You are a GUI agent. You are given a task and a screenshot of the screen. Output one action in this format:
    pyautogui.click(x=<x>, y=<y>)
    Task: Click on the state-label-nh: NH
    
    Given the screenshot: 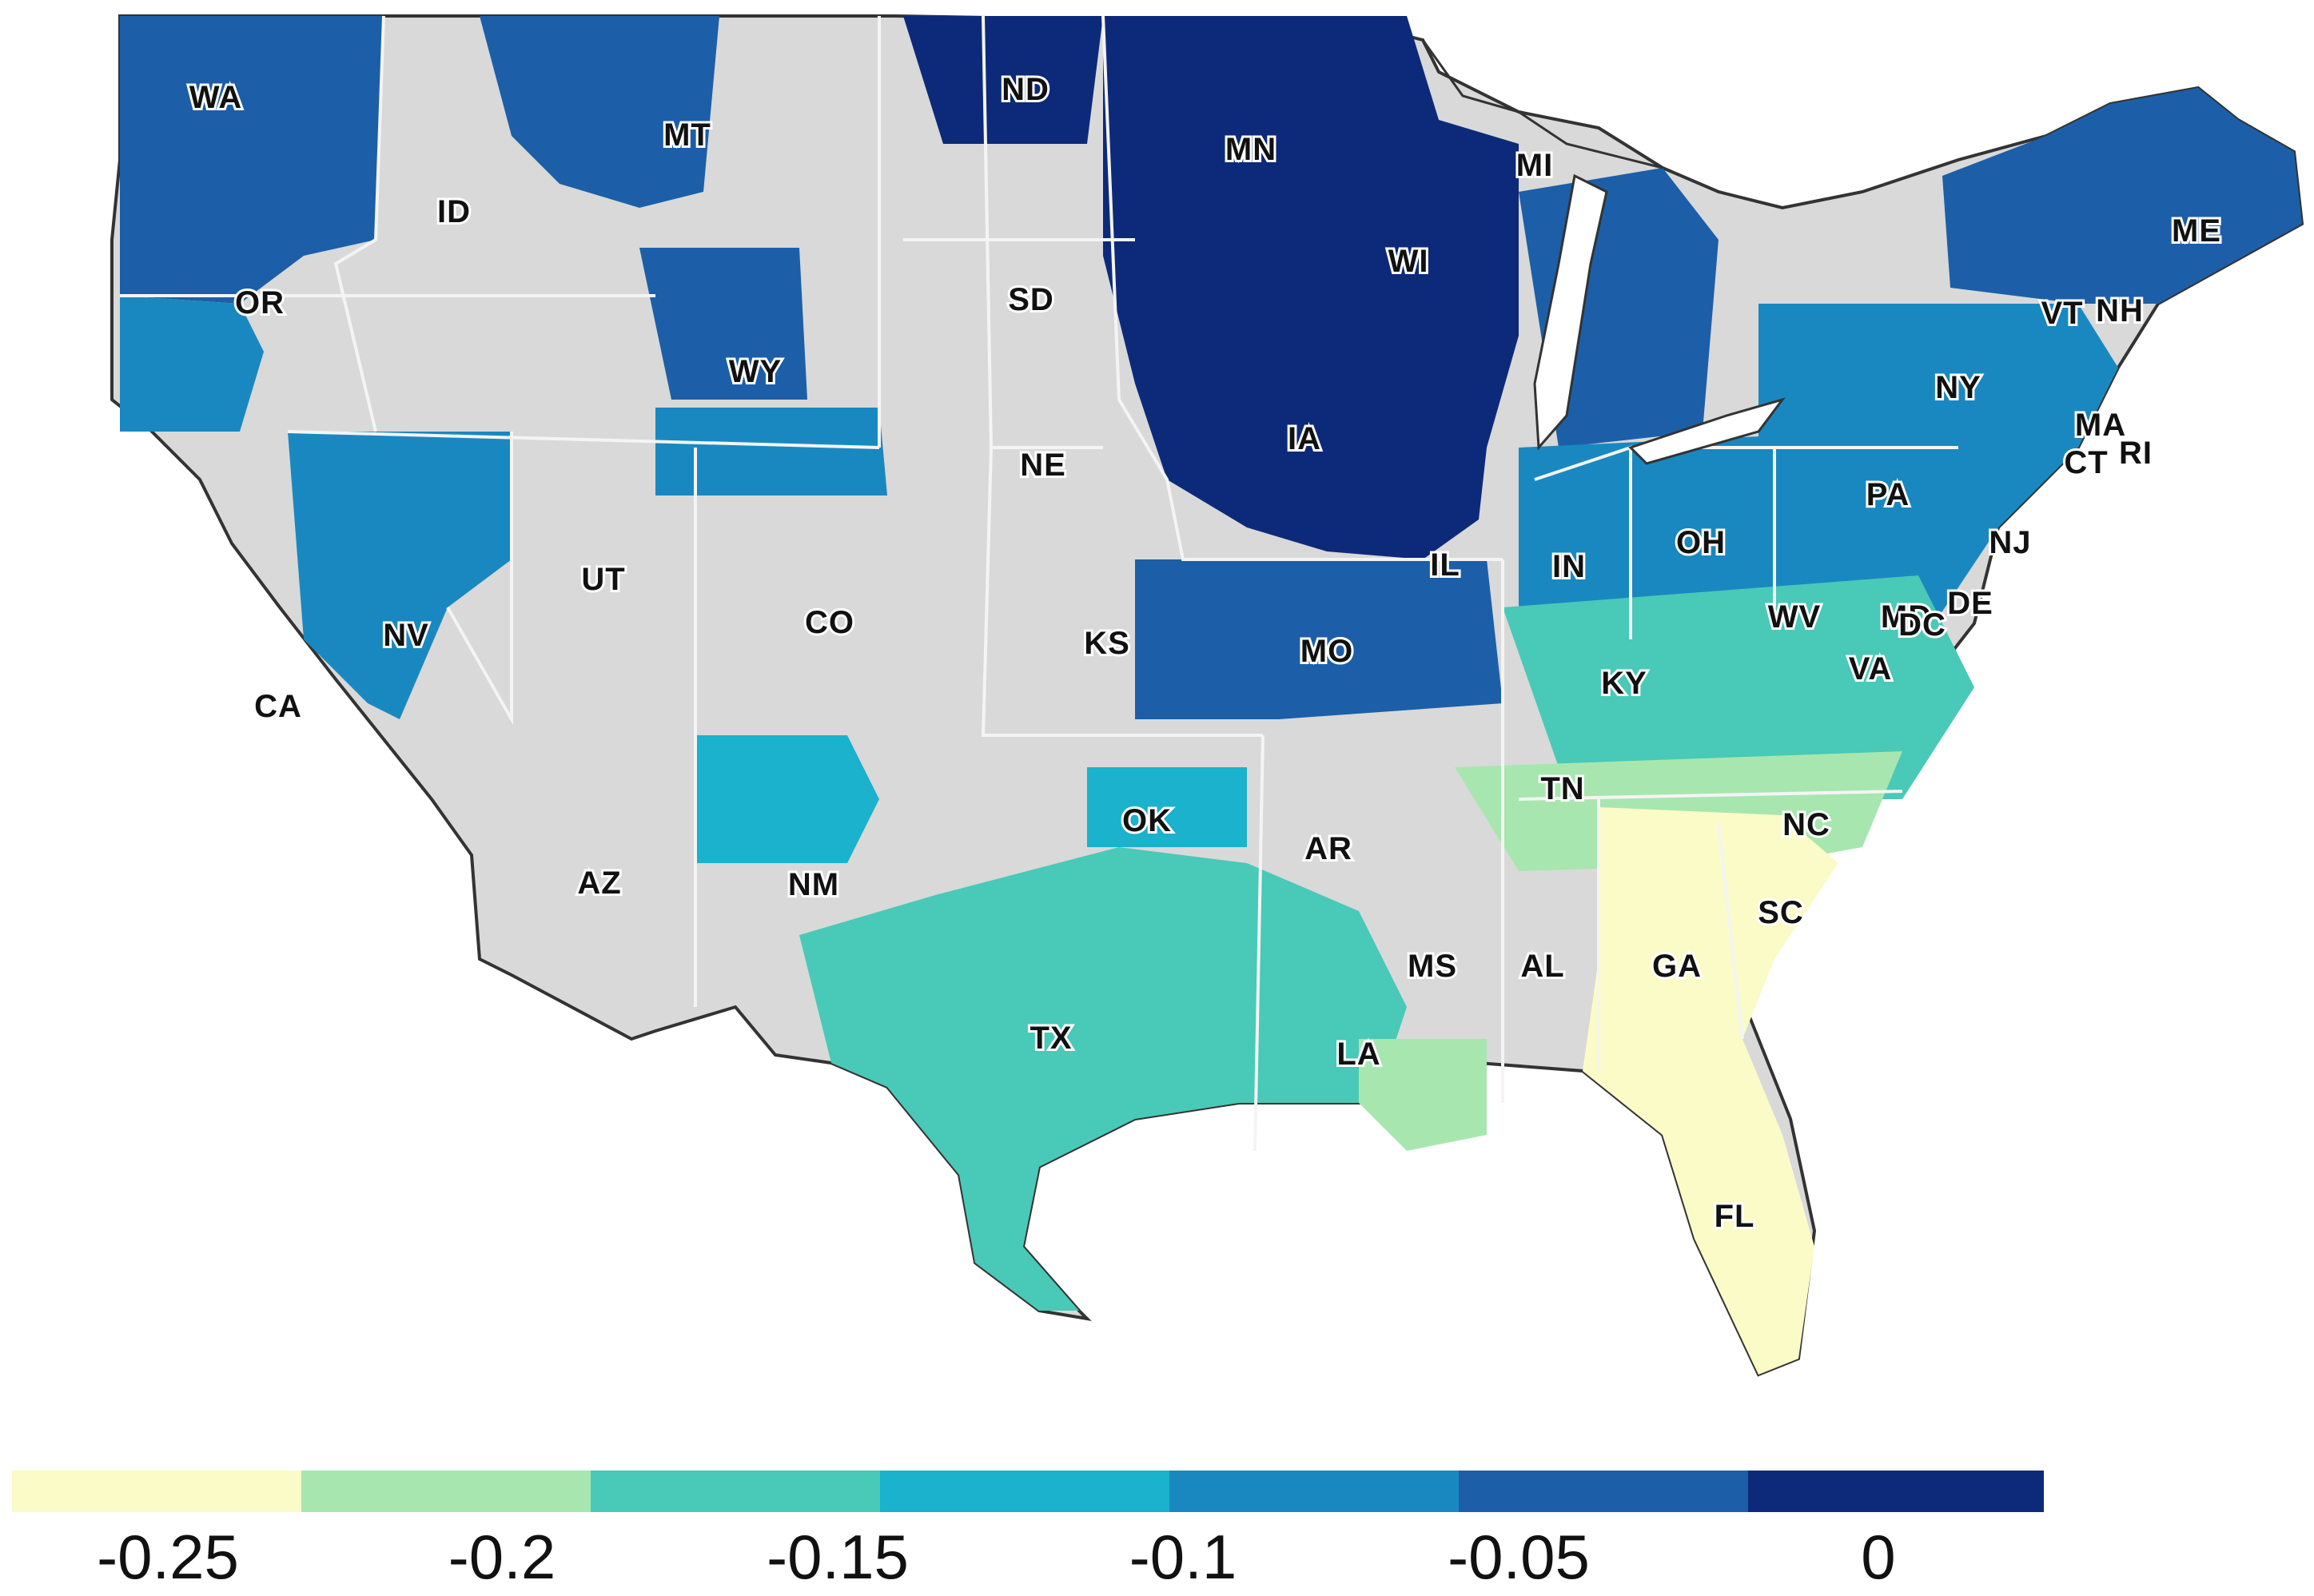 What is the action you would take?
    pyautogui.click(x=2120, y=310)
    